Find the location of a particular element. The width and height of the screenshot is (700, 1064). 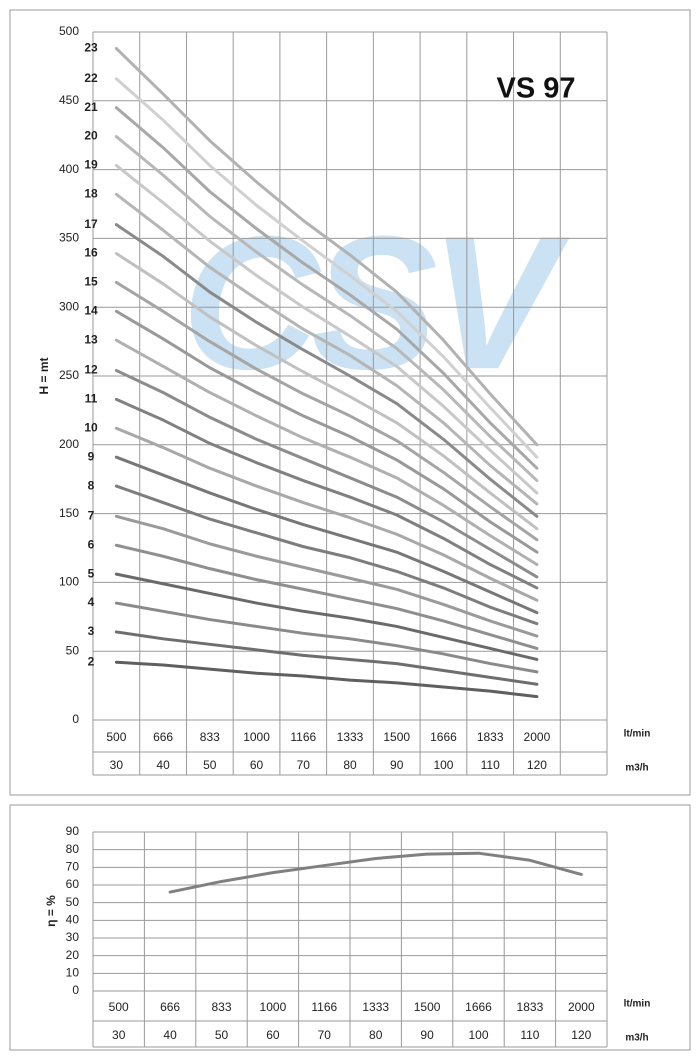

stage-label: 4 is located at coordinates (91, 602).